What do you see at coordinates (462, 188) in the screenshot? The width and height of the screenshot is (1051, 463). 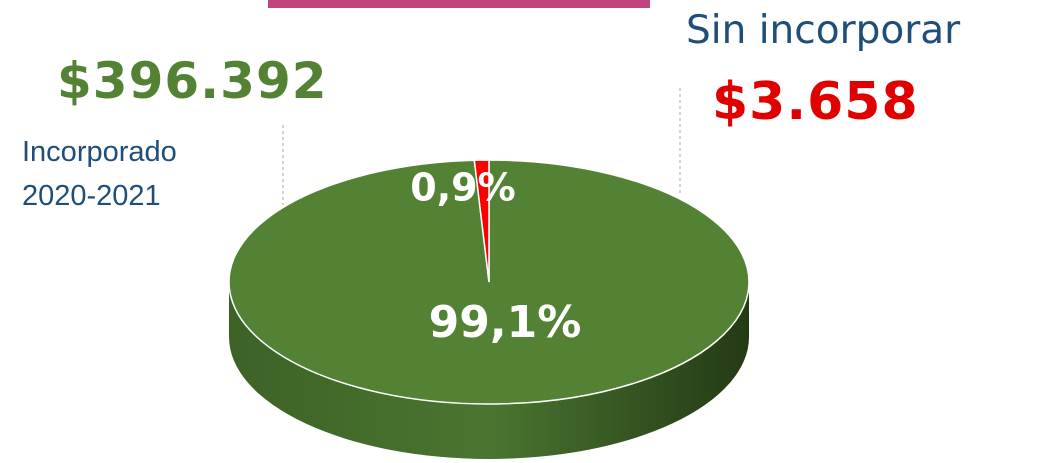 I see `value-label: 0,9%` at bounding box center [462, 188].